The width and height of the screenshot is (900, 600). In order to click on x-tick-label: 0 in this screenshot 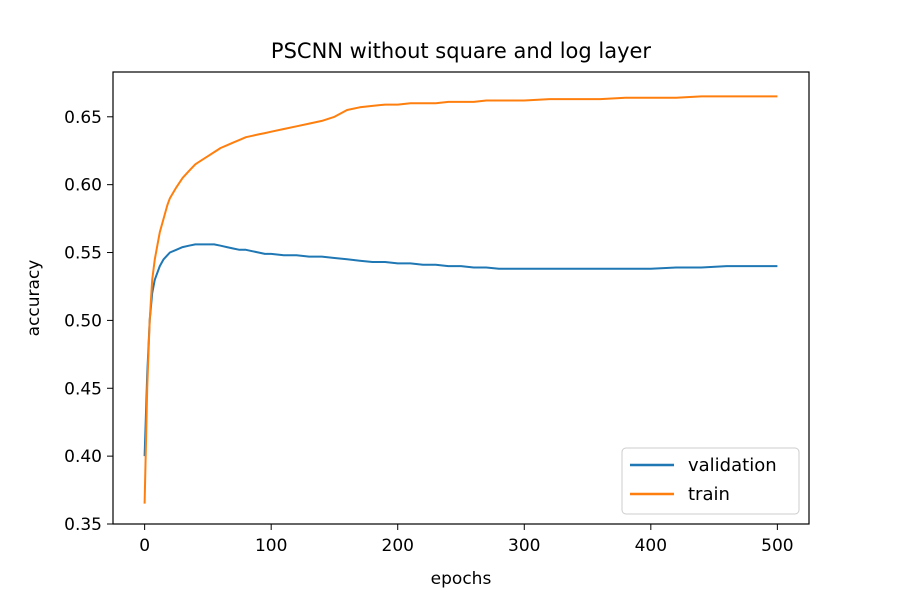, I will do `click(144, 546)`.